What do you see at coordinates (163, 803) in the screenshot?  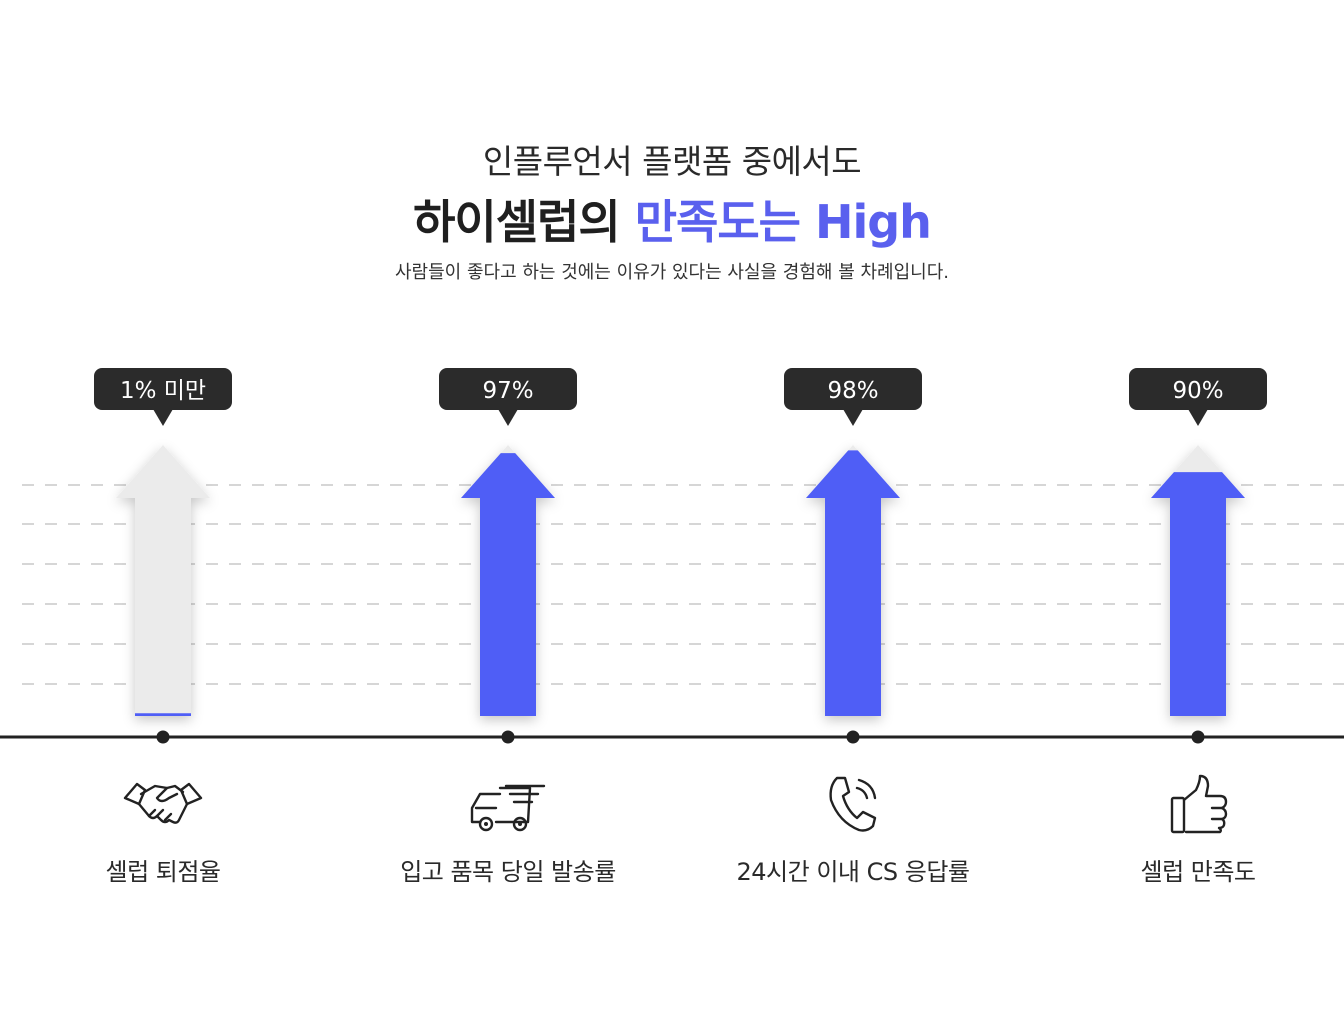 I see `handshake-icon` at bounding box center [163, 803].